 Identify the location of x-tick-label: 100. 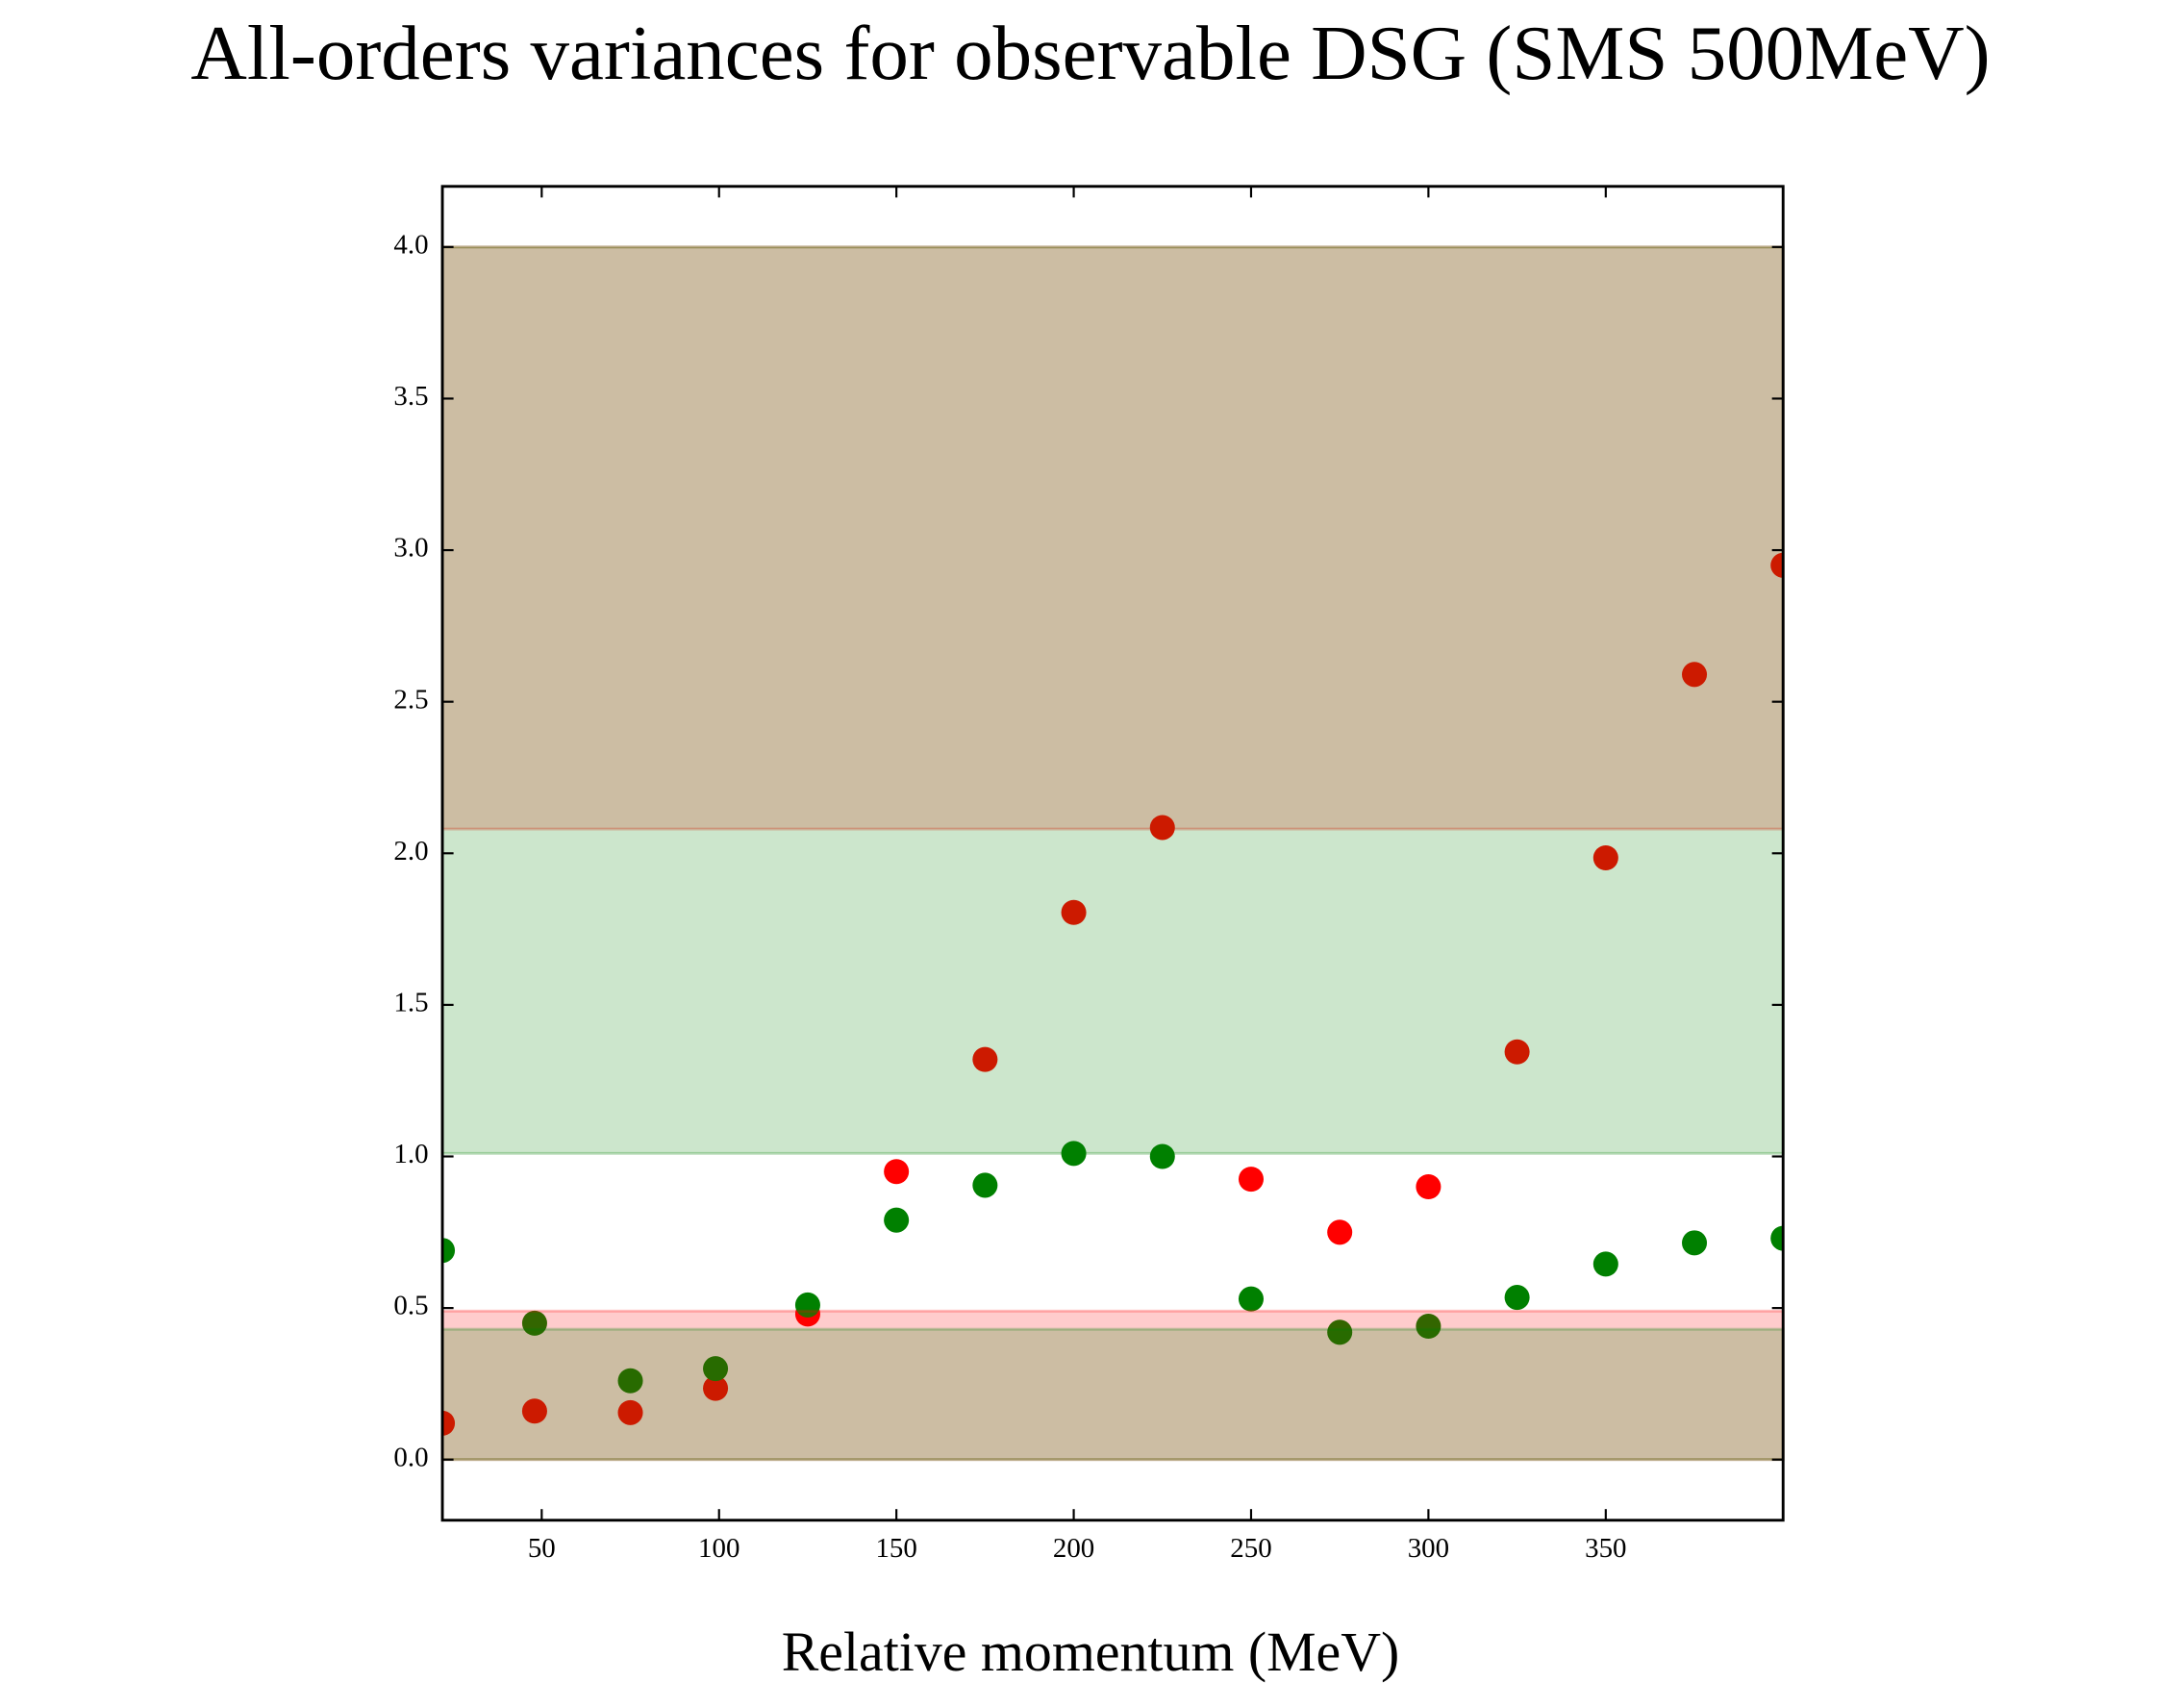
(719, 1548).